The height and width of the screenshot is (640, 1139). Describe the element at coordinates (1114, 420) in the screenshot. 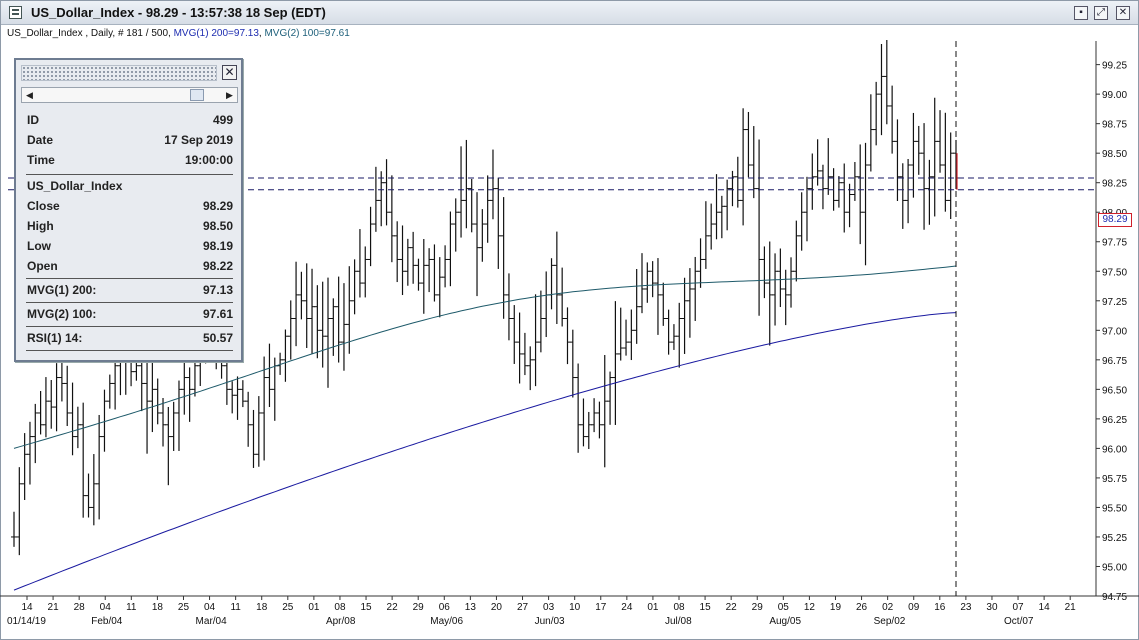

I see `y-tick-label: 96.25` at that location.